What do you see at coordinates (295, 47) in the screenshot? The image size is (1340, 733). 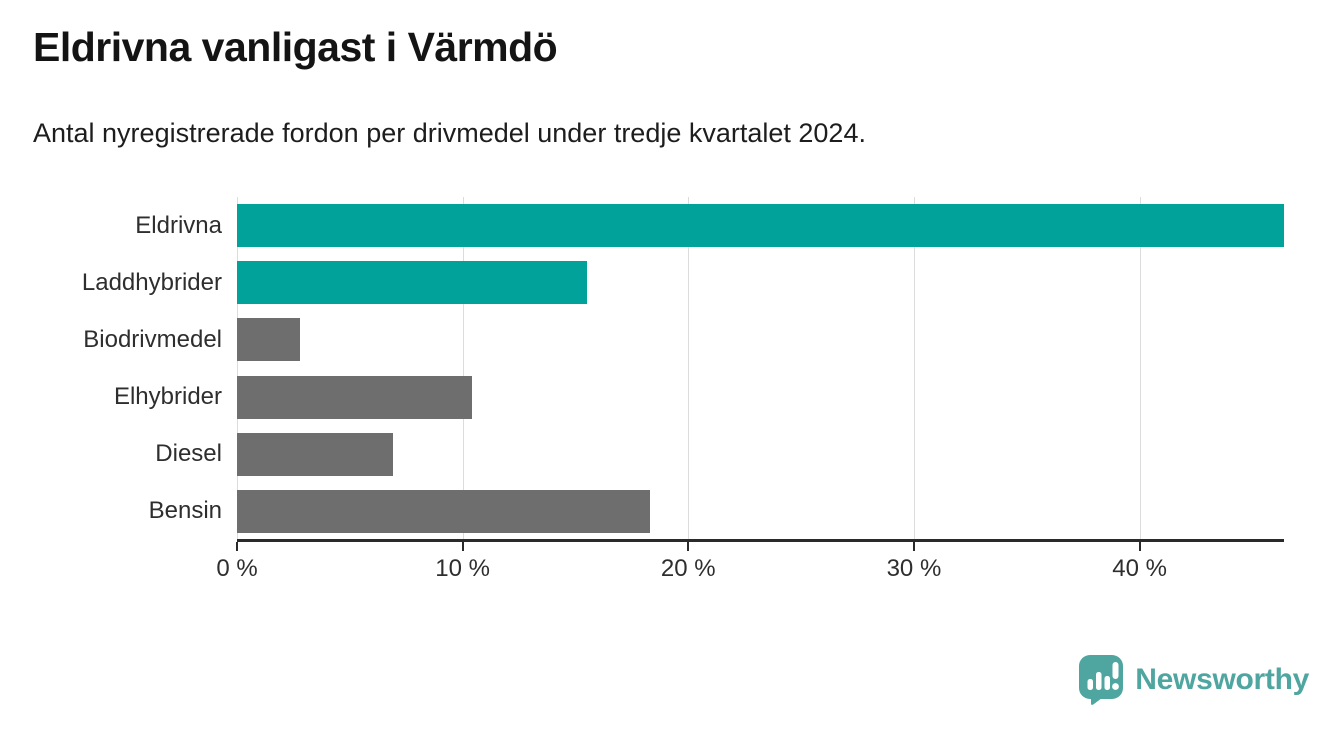 I see `chart-title: Eldrivna vanligast i Värmdö` at bounding box center [295, 47].